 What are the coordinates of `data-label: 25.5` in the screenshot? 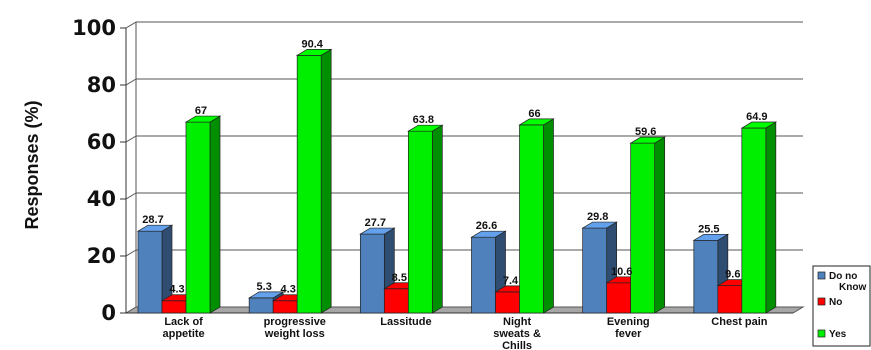 It's located at (708, 229).